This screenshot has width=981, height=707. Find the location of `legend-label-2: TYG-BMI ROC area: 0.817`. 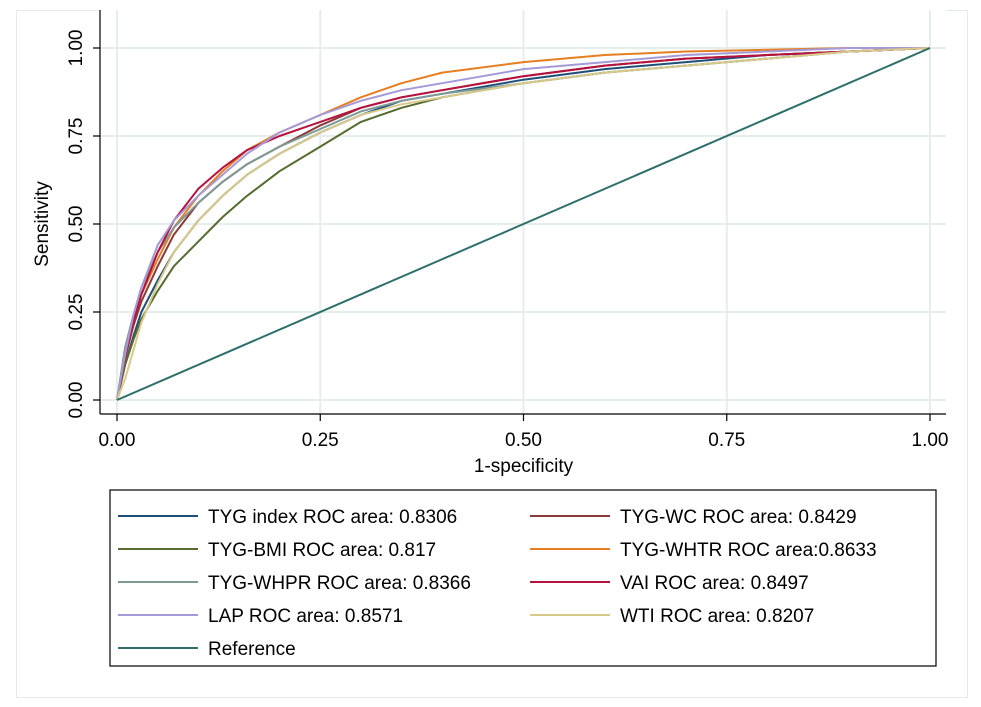

legend-label-2: TYG-BMI ROC area: 0.817 is located at coordinates (322, 550).